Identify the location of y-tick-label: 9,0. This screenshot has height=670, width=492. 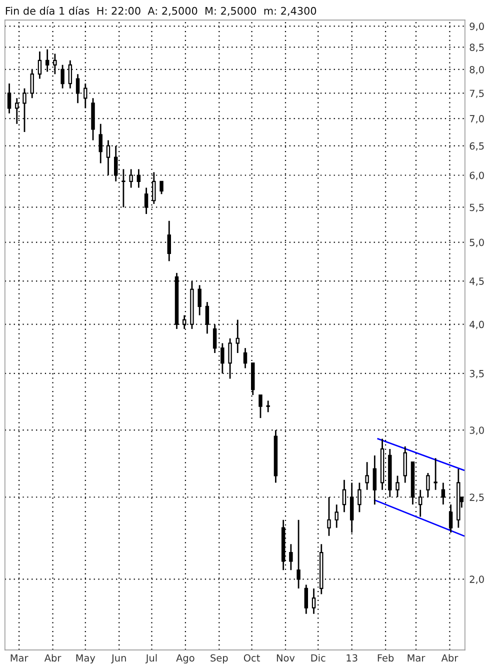
(477, 26).